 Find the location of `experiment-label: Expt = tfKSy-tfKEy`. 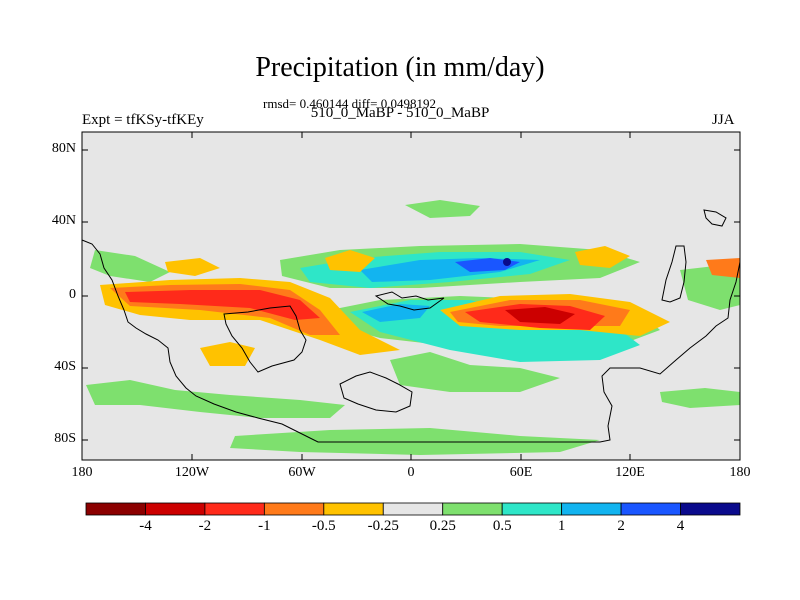

experiment-label: Expt = tfKSy-tfKEy is located at coordinates (143, 120).